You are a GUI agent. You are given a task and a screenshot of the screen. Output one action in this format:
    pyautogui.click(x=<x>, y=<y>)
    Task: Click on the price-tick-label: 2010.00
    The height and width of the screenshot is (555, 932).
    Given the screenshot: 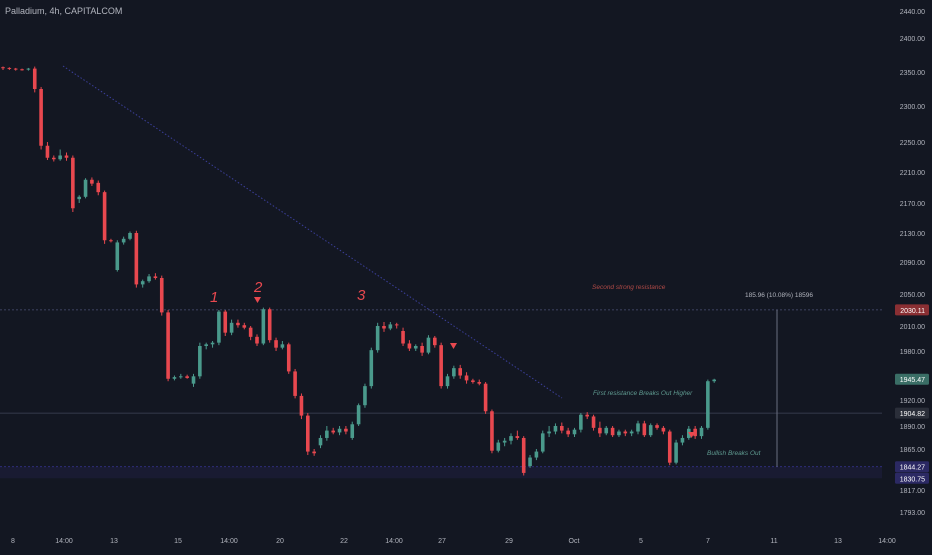 What is the action you would take?
    pyautogui.click(x=912, y=327)
    